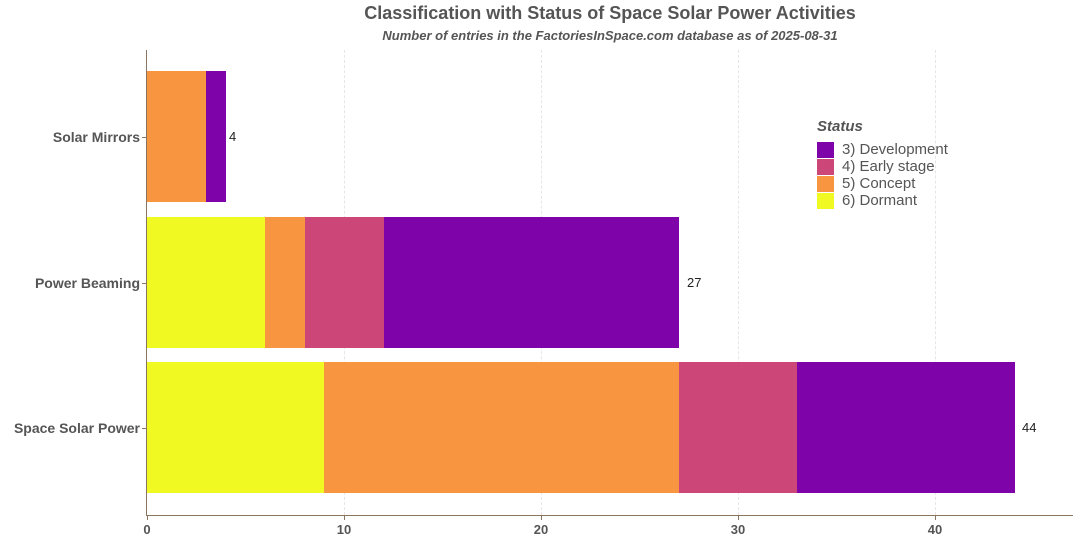 The image size is (1080, 540). What do you see at coordinates (76, 428) in the screenshot?
I see `y-label-space-solar-power: Space Solar Power` at bounding box center [76, 428].